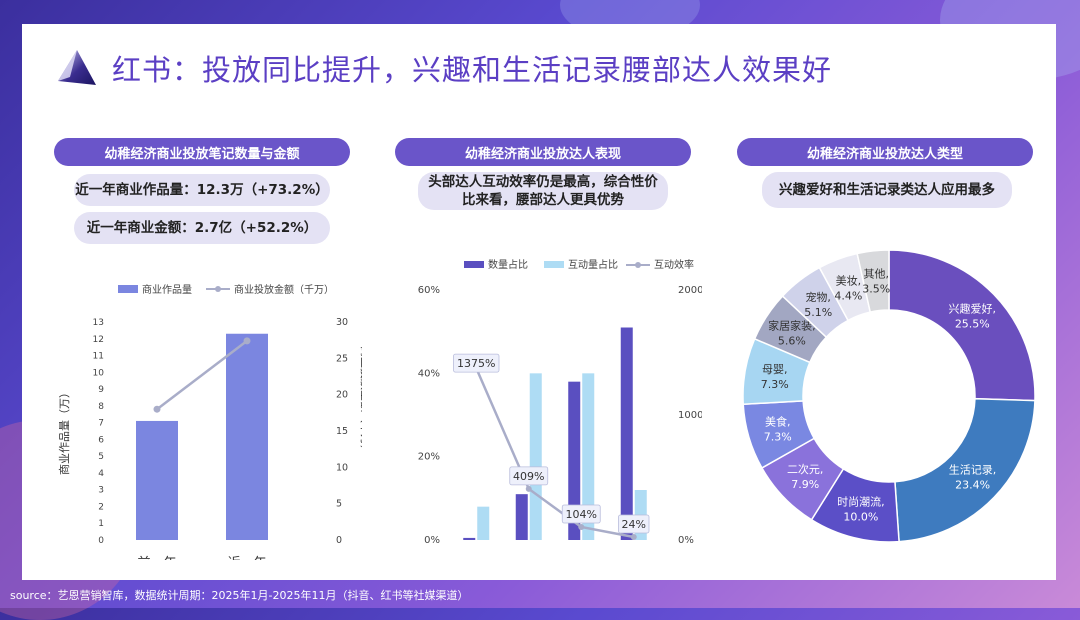  I want to click on legend-interaction-label: 互动量占比, so click(593, 264).